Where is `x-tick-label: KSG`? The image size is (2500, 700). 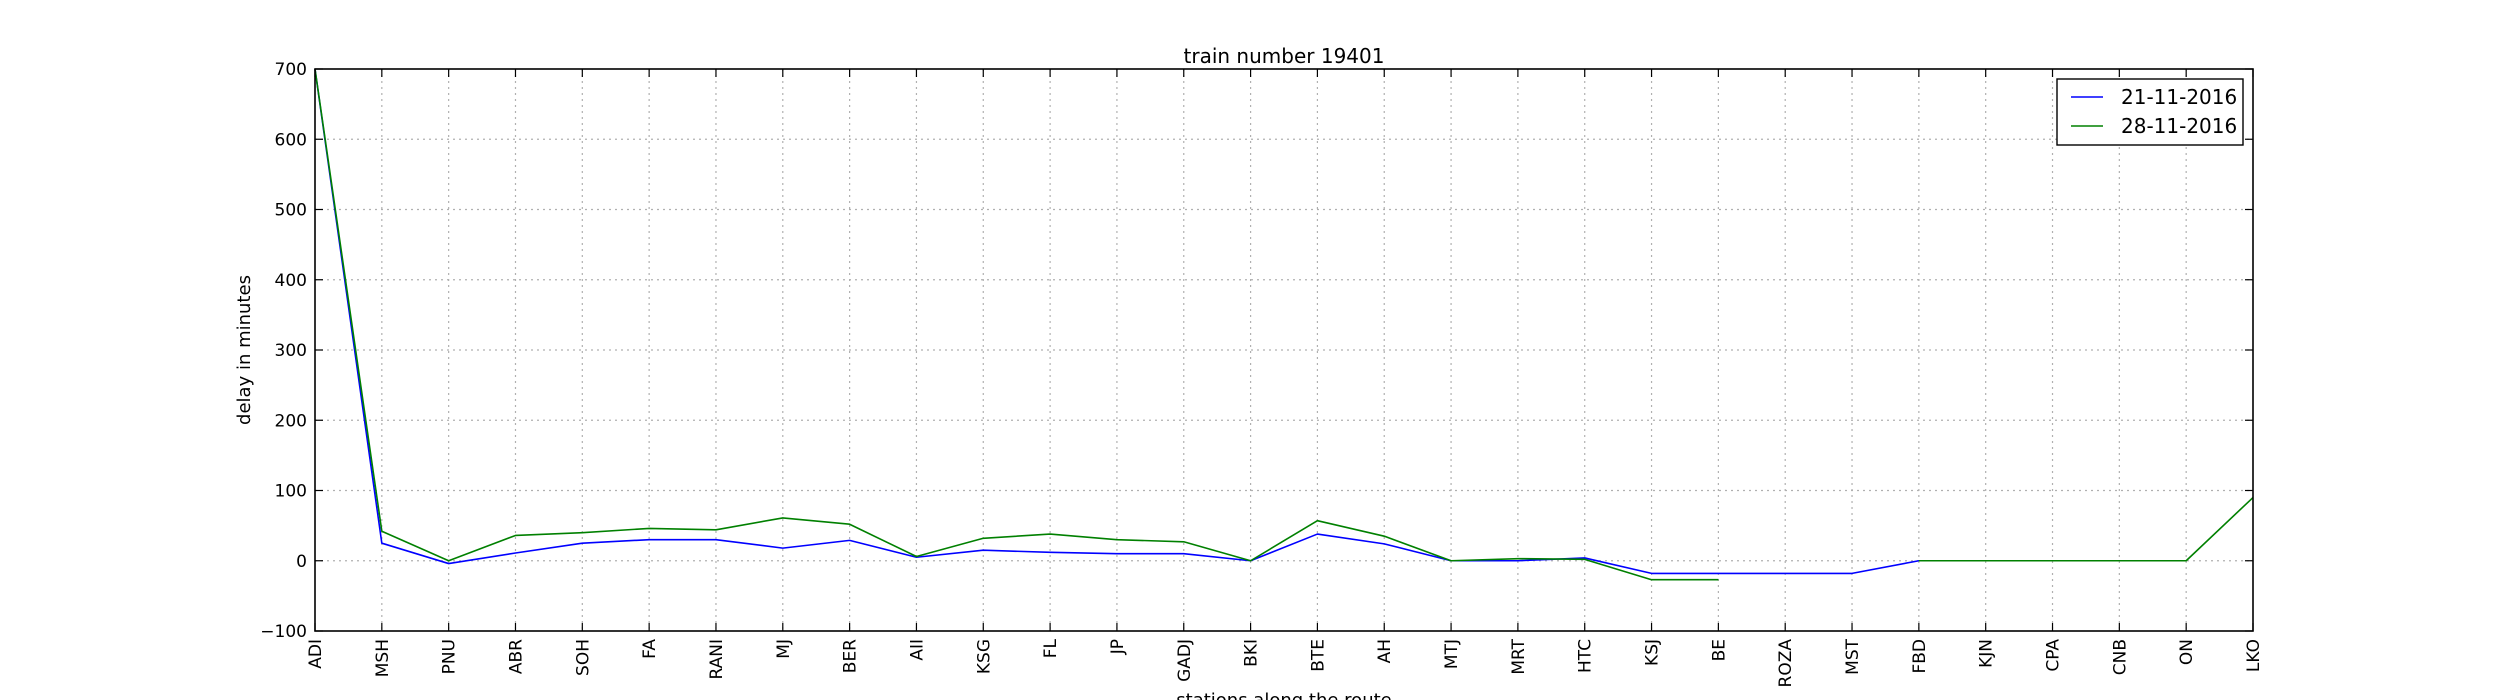 x-tick-label: KSG is located at coordinates (984, 656).